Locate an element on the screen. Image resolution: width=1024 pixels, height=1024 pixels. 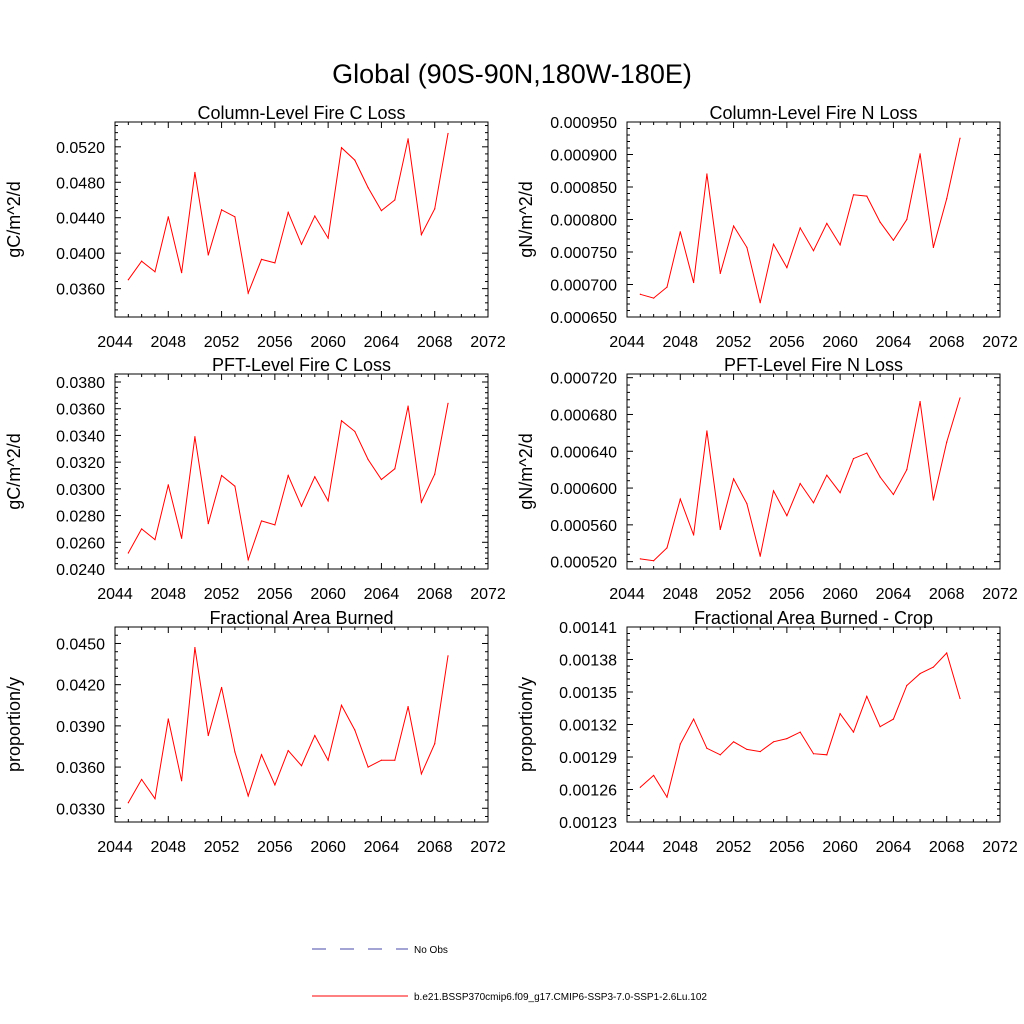
y-tick-label: 0.0280 is located at coordinates (80, 517).